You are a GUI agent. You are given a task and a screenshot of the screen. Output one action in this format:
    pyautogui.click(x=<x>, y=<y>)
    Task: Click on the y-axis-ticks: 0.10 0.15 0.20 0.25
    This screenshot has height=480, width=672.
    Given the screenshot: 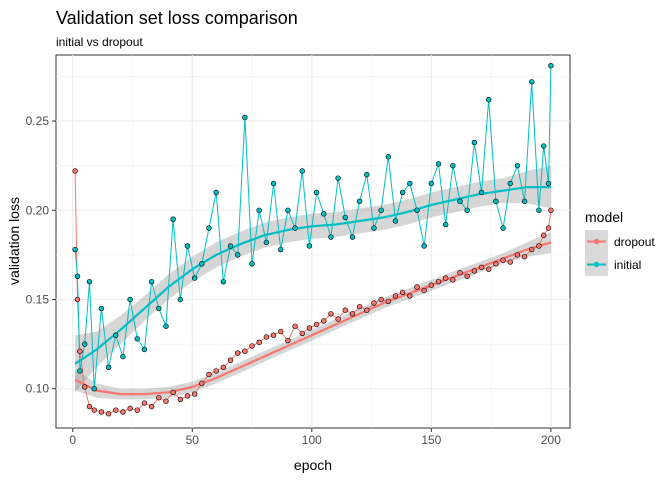 What is the action you would take?
    pyautogui.click(x=41, y=255)
    